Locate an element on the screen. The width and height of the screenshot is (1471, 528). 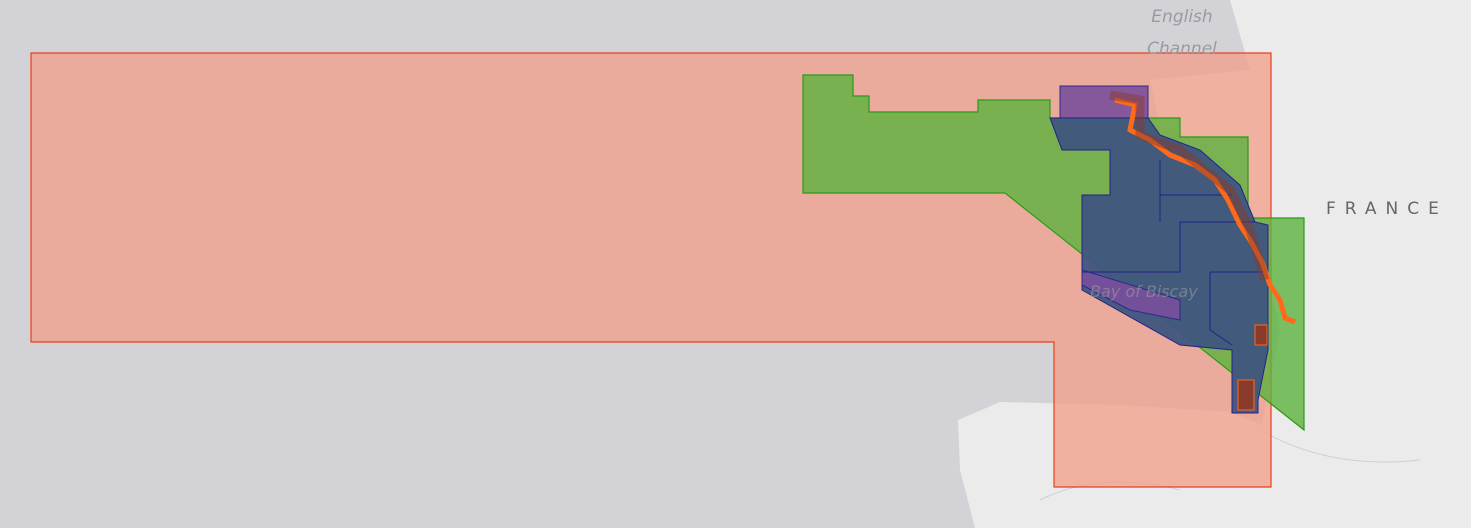
coast-shade is located at coordinates (1189, 186).